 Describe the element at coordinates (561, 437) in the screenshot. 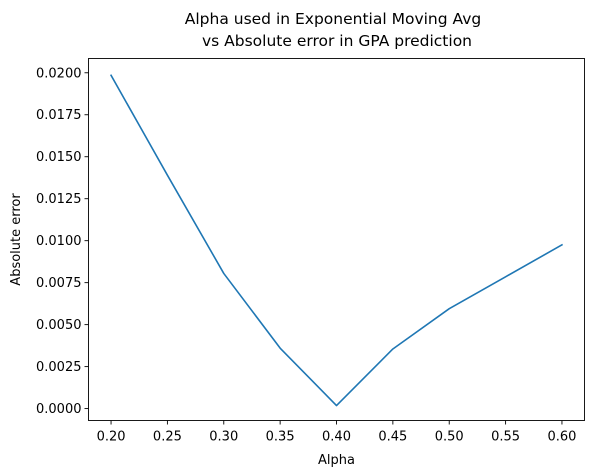

I see `x-tick-label: 0.60` at that location.